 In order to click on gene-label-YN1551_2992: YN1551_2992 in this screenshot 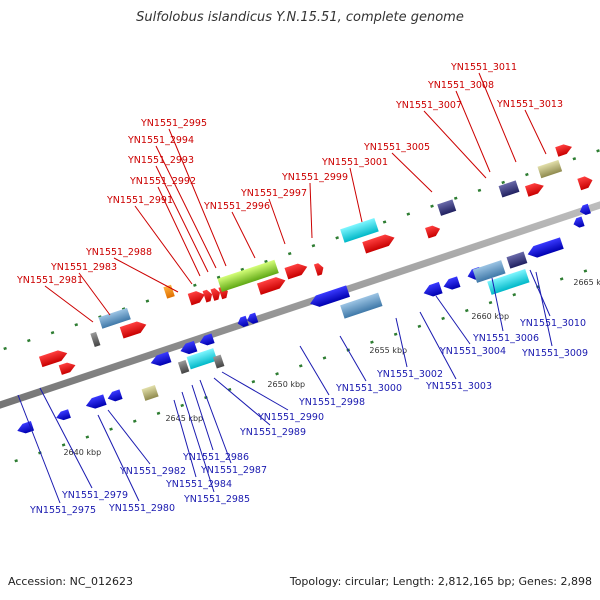, I will do `click(162, 181)`.